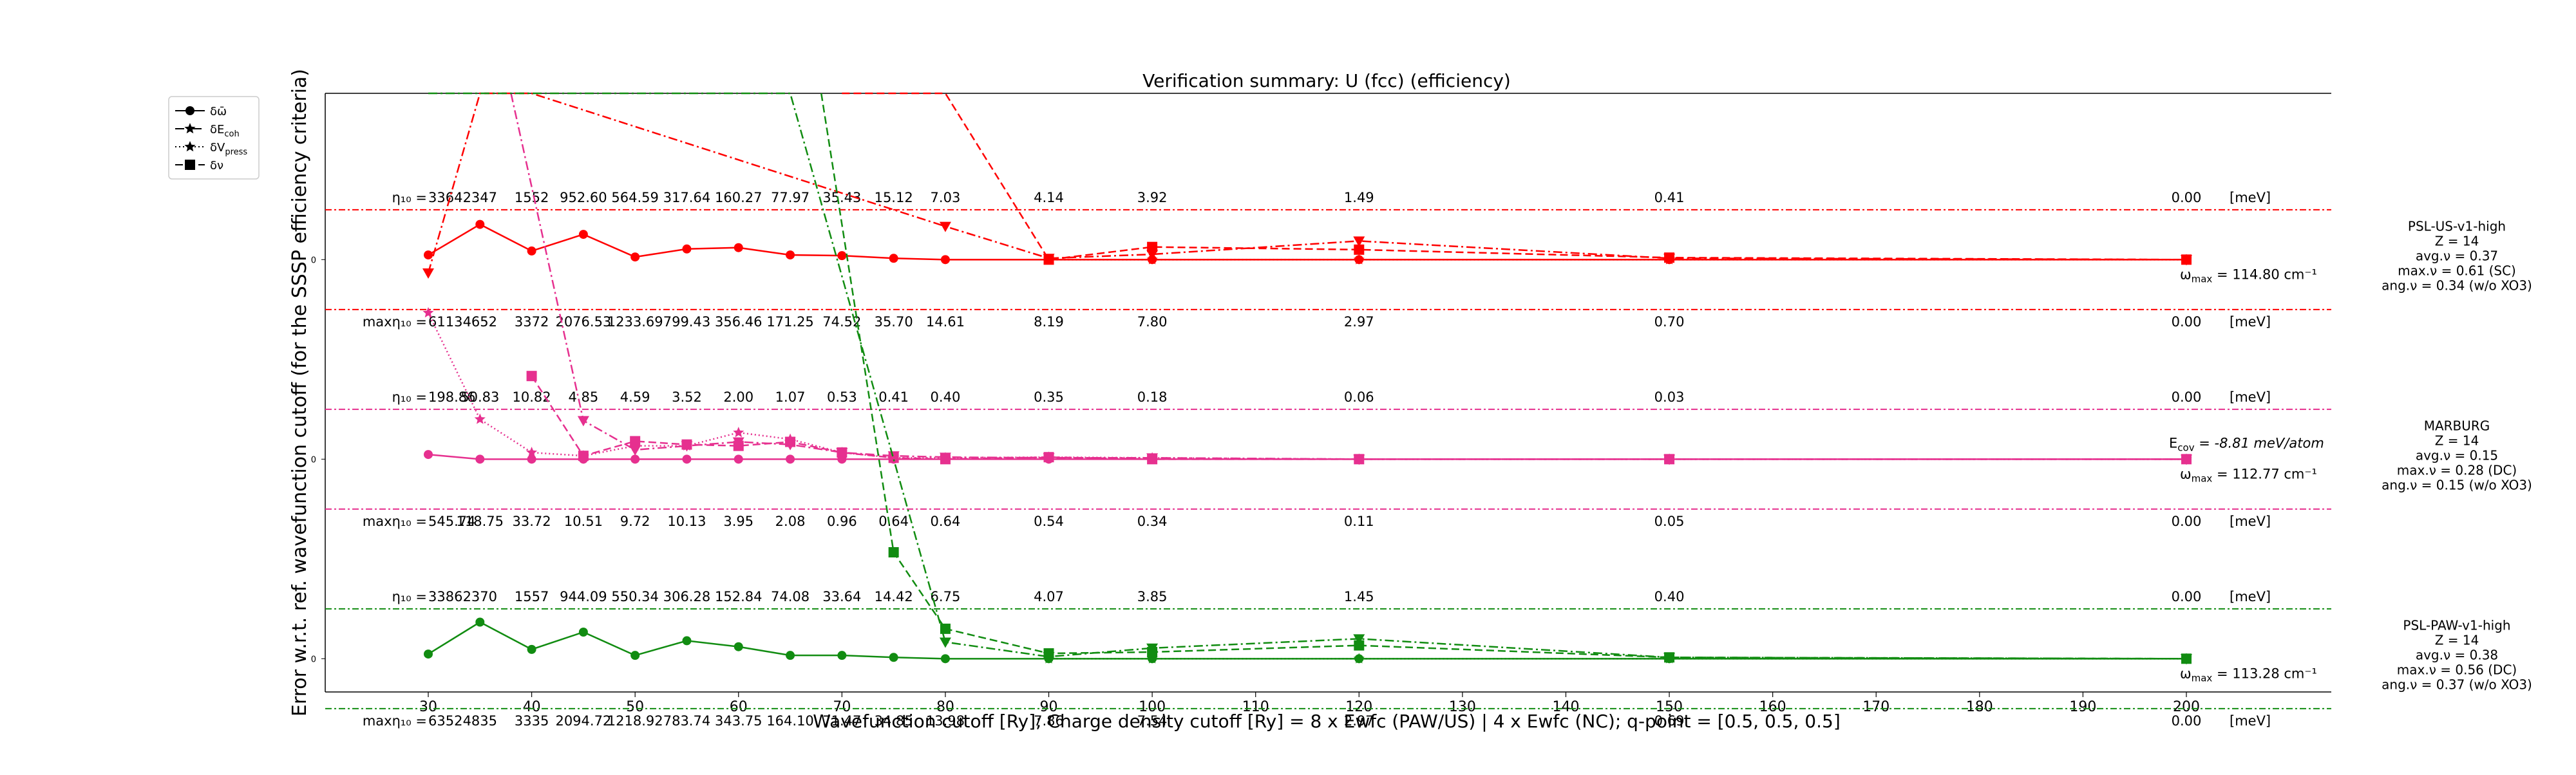 The image size is (2576, 775). Describe the element at coordinates (217, 129) in the screenshot. I see `legend-label-main: δE` at that location.